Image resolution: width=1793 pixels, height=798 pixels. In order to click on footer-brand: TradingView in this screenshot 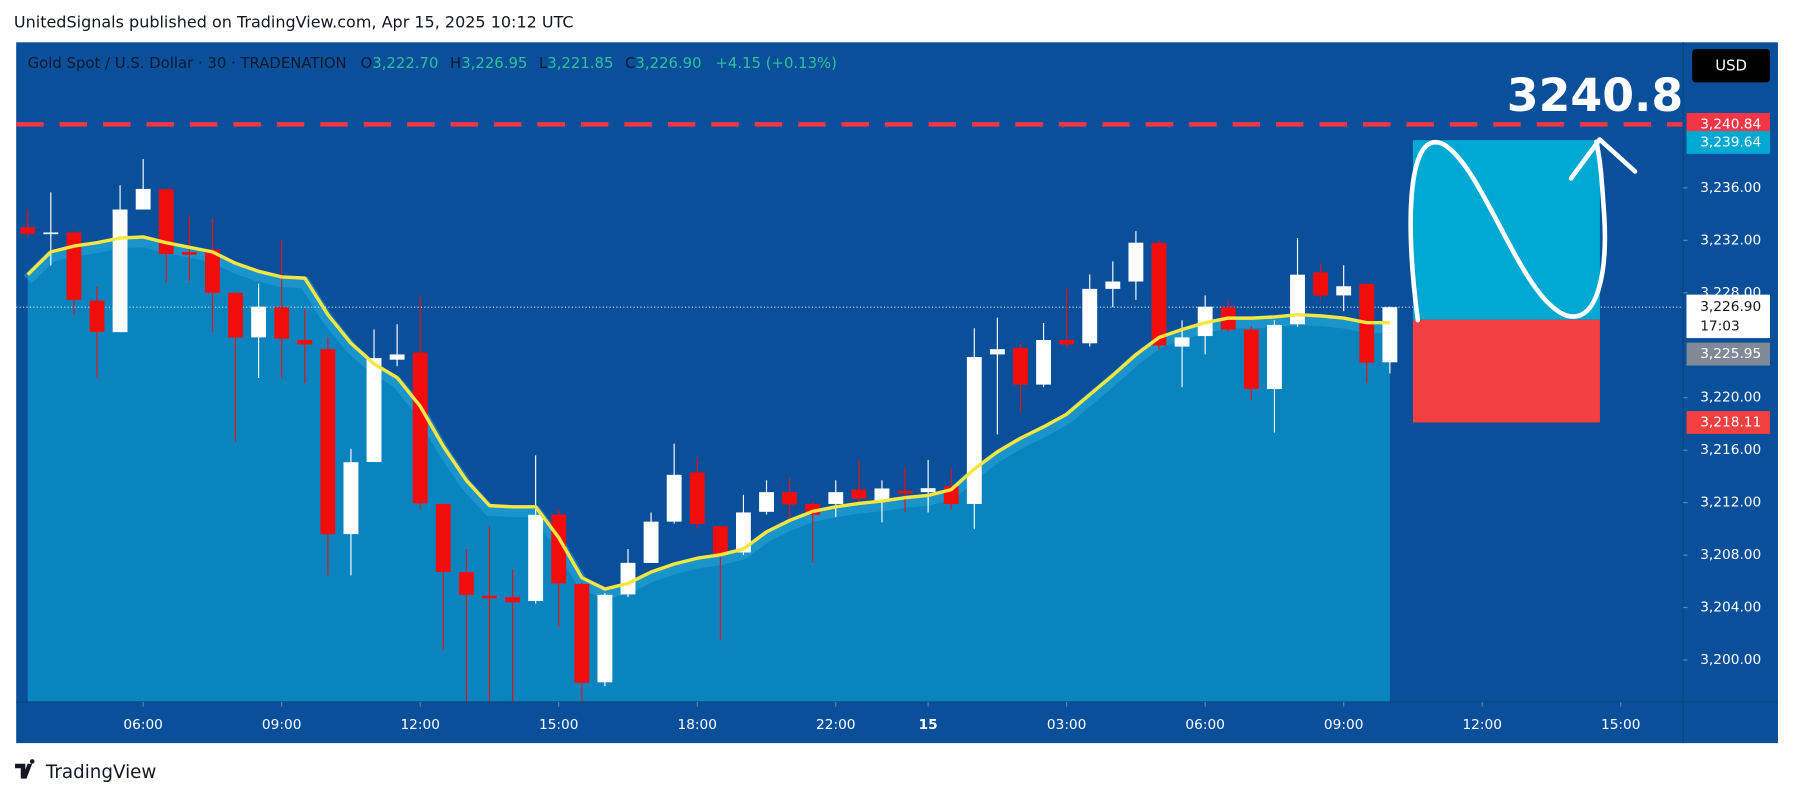, I will do `click(101, 772)`.